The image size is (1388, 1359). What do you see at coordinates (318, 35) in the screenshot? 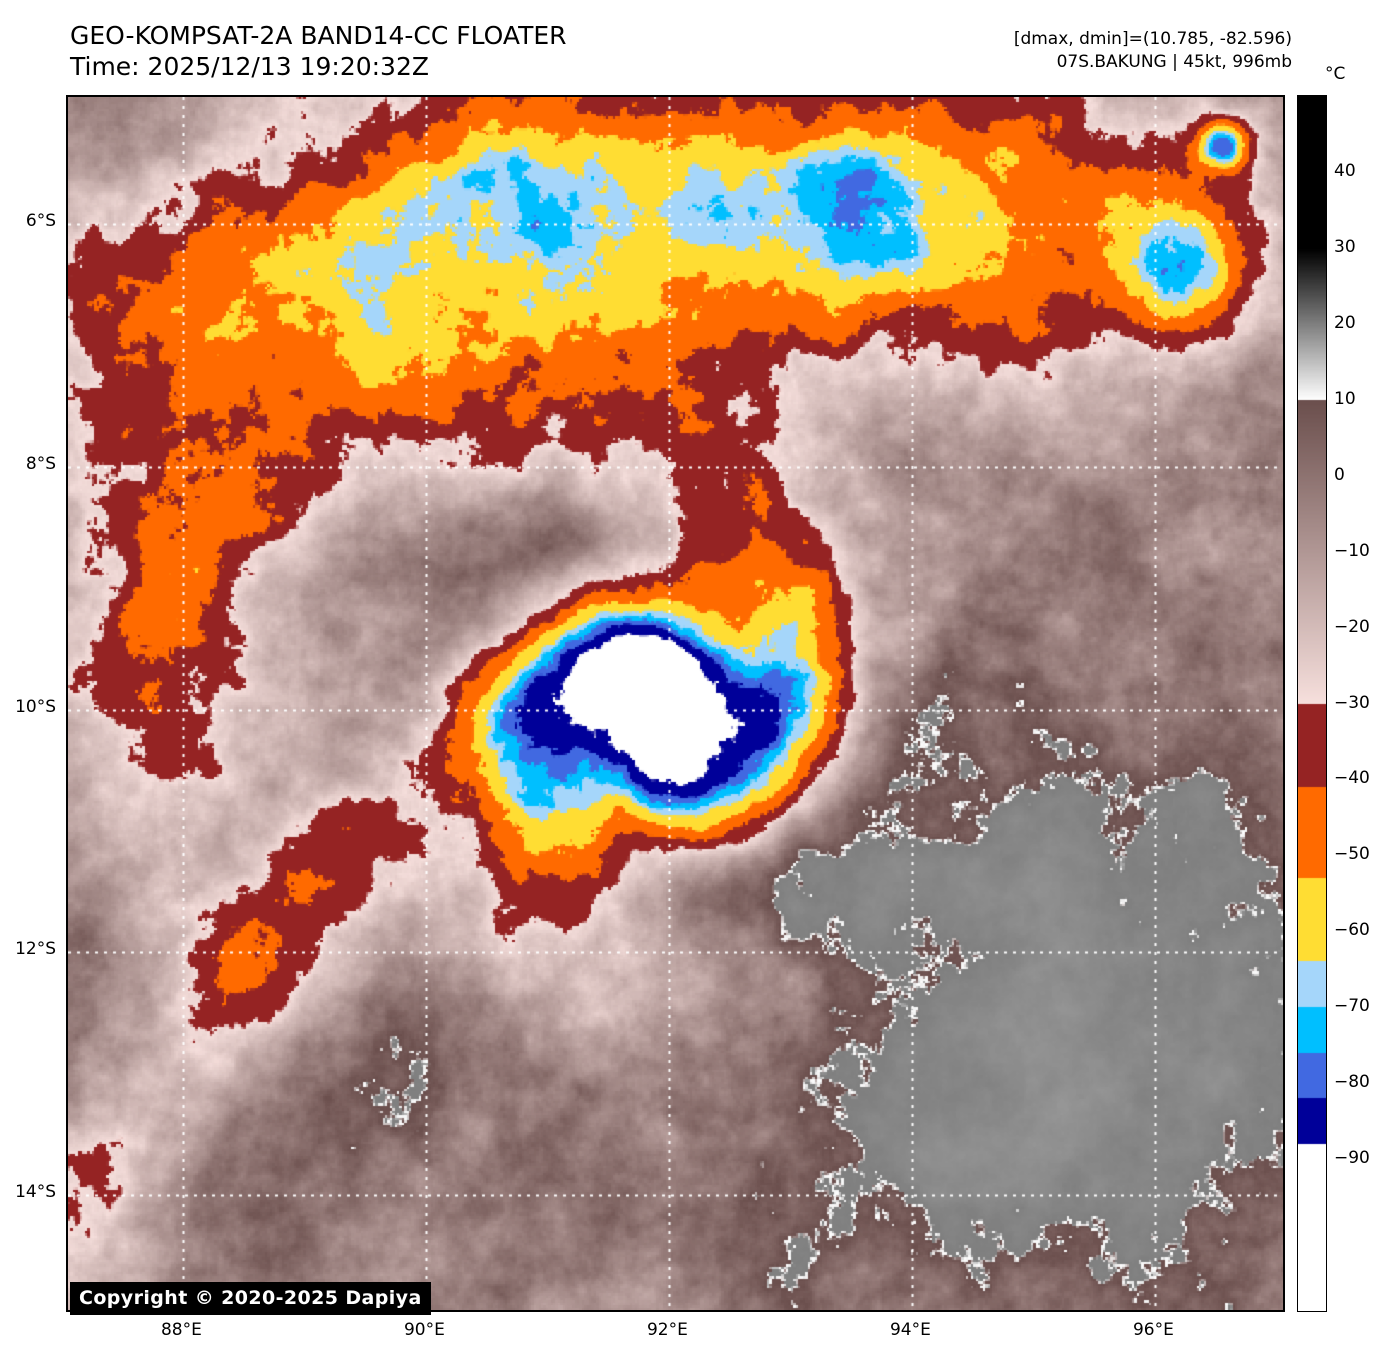
I see `page-title: GEO-KOMPSAT-2A BAND14-CC FLOATER` at bounding box center [318, 35].